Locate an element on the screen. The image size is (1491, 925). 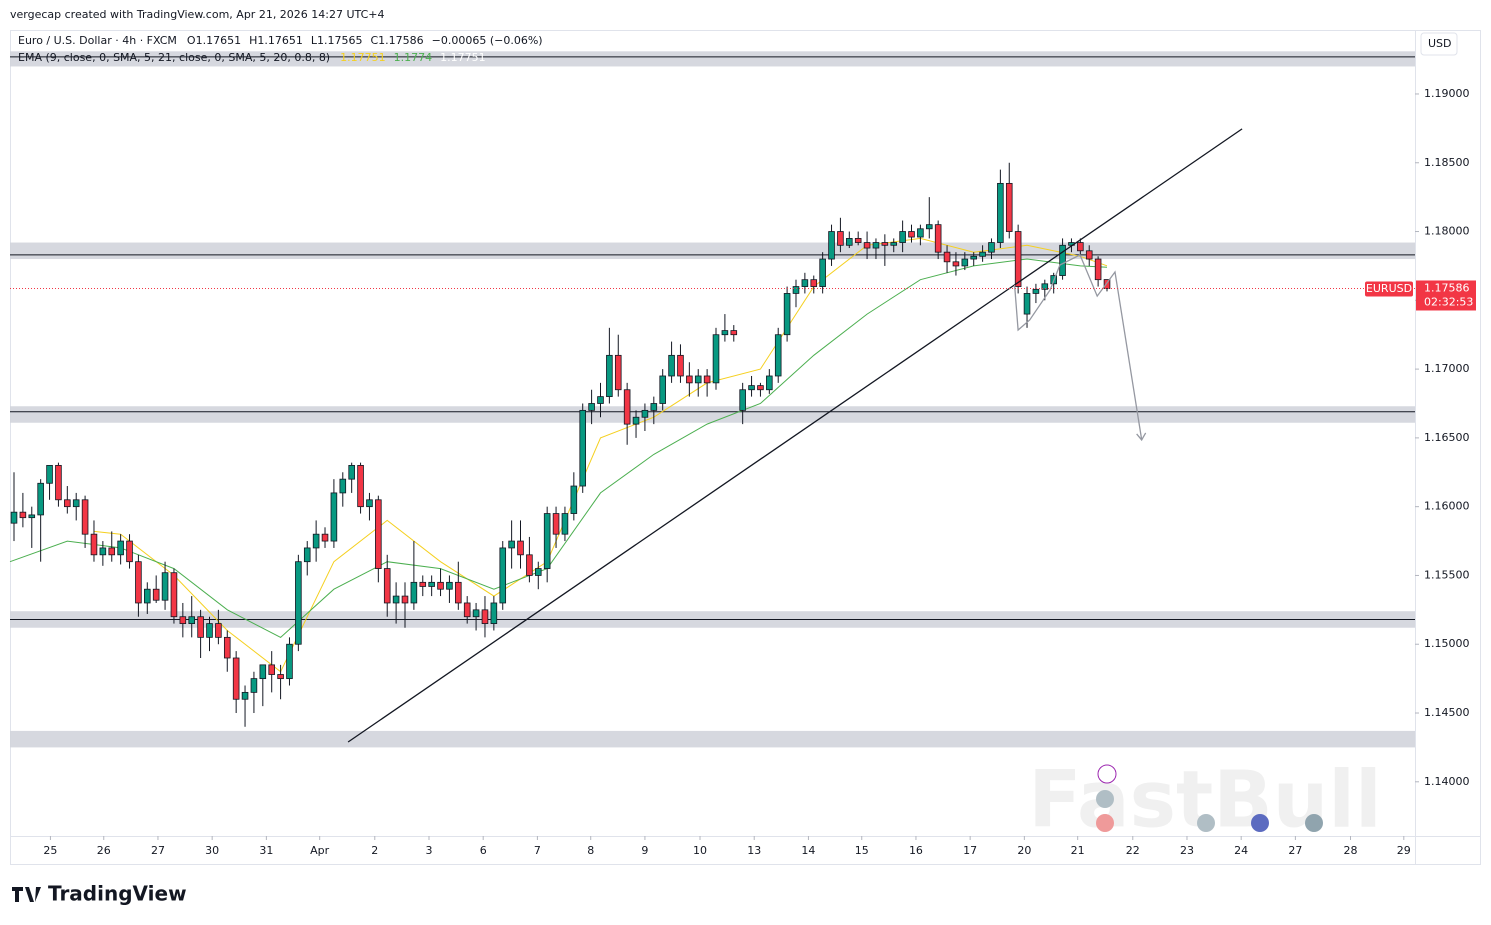
currency: USD is located at coordinates (1440, 43).